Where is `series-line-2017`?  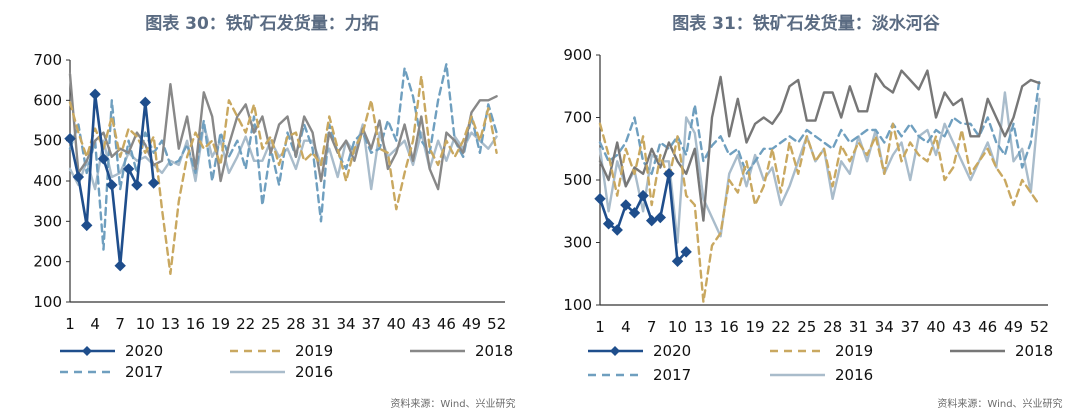
series-line-2017 is located at coordinates (819, 127).